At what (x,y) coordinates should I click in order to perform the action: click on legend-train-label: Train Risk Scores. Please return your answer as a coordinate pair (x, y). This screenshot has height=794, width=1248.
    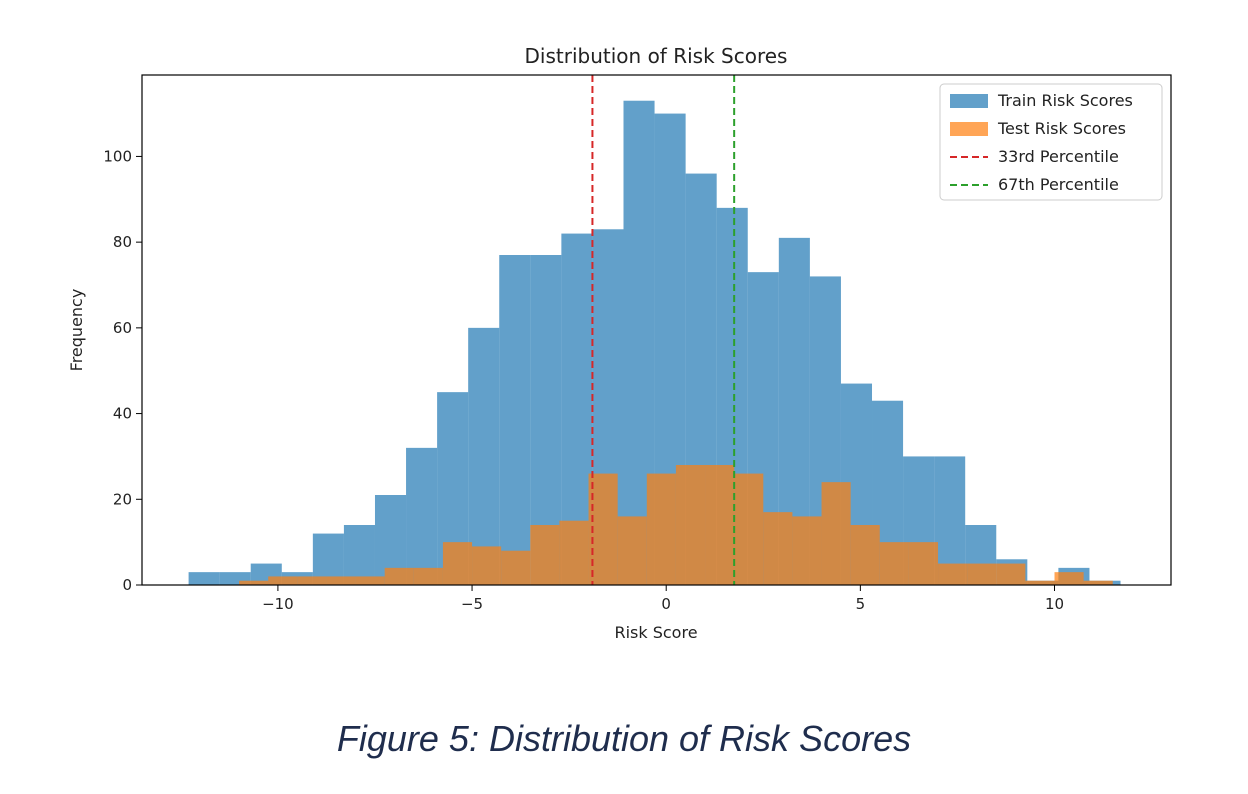
    Looking at the image, I should click on (1065, 100).